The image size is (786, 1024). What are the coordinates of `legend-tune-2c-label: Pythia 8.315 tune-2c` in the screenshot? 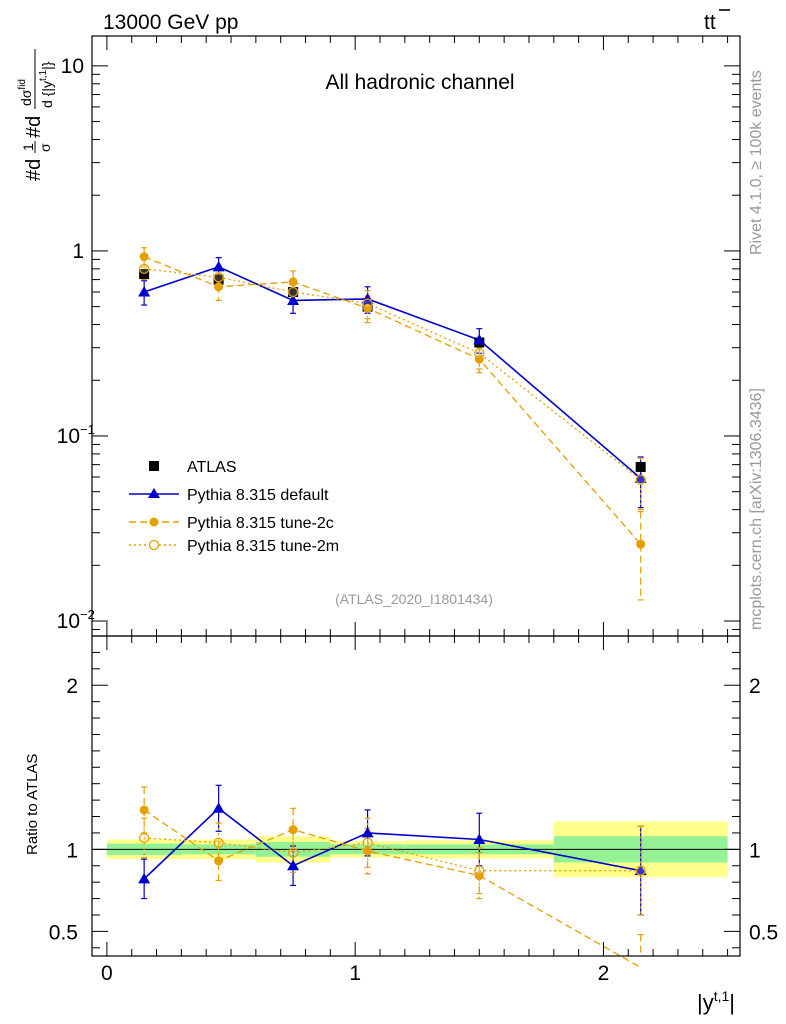 It's located at (260, 523).